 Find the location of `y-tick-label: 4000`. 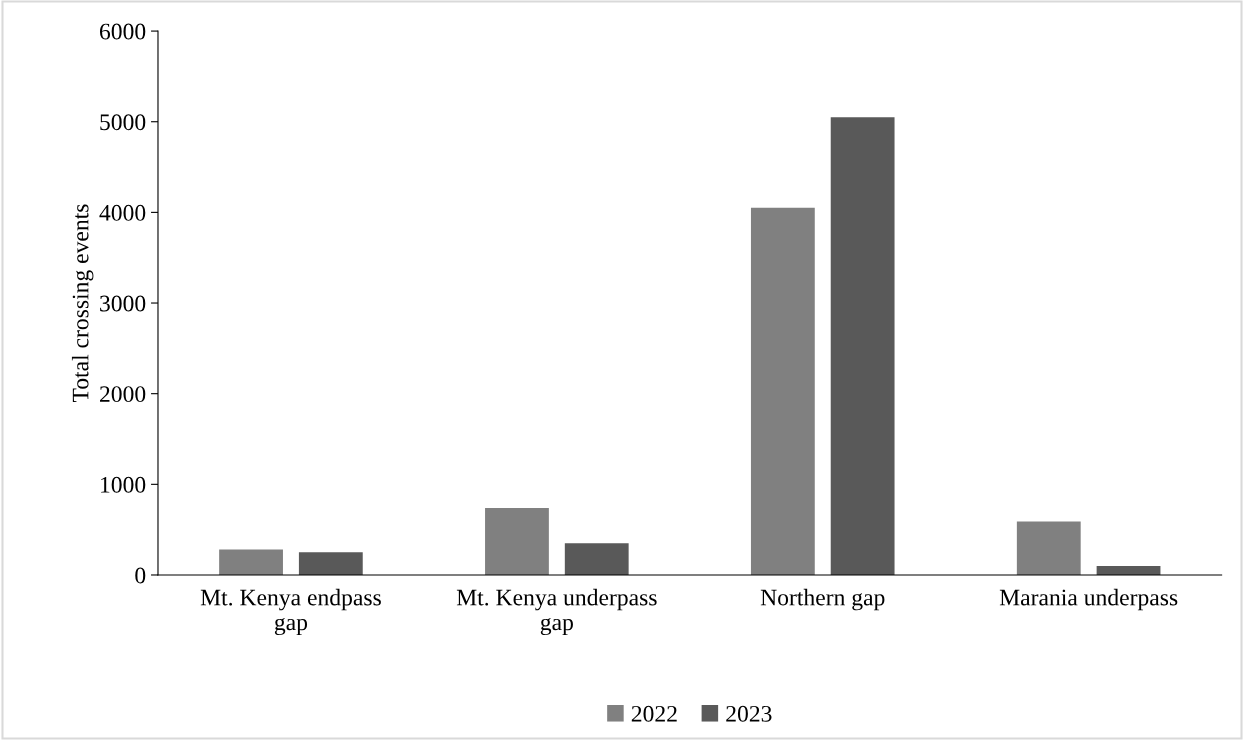

y-tick-label: 4000 is located at coordinates (122, 212).